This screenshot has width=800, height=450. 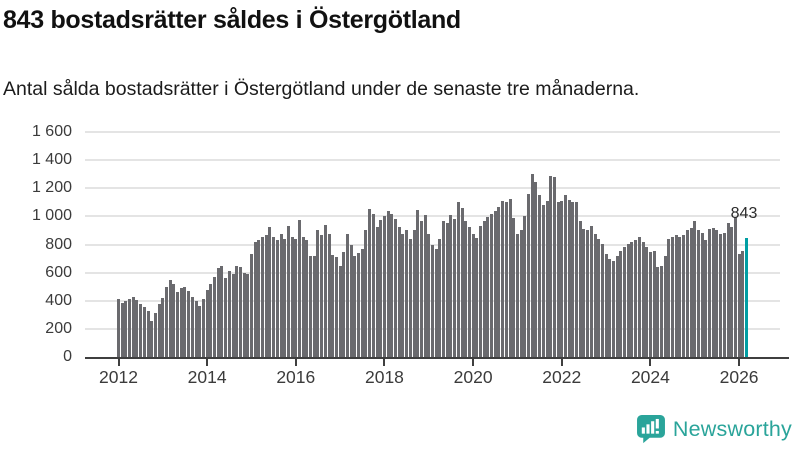 I want to click on x-axis-tick-label: 2020, so click(x=473, y=377).